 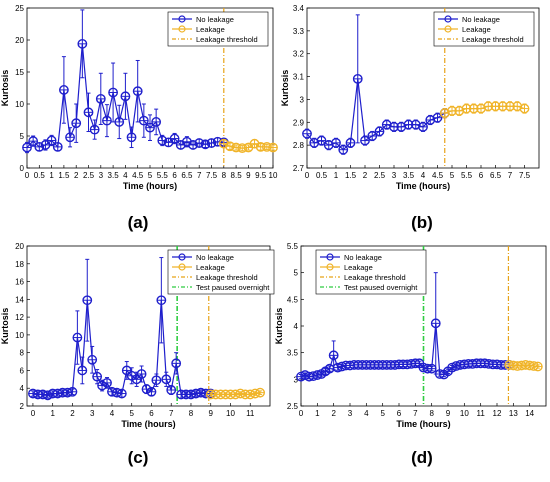 I want to click on x-tick-label: 4.5, so click(x=438, y=175).